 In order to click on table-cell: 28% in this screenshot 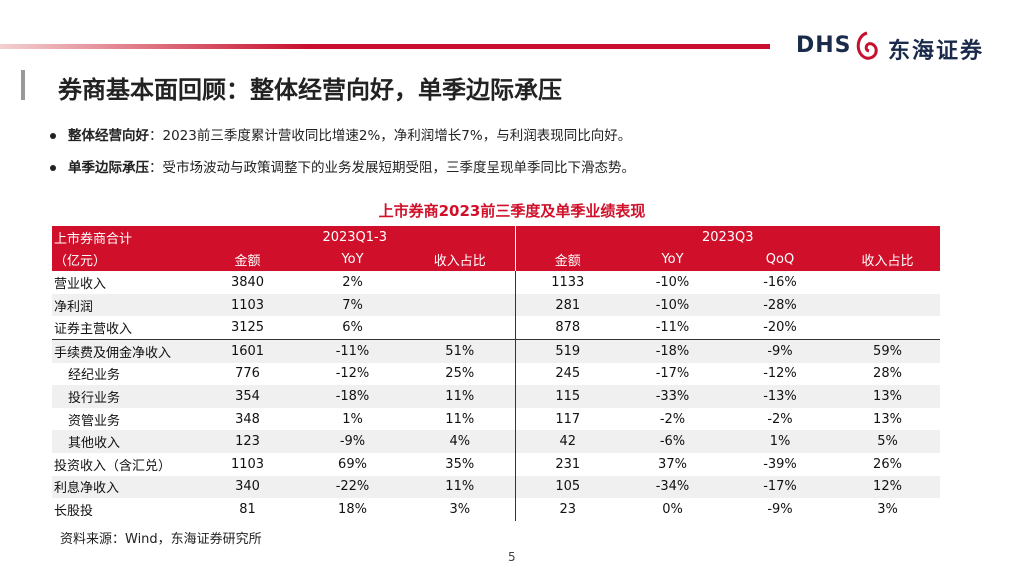, I will do `click(887, 374)`.